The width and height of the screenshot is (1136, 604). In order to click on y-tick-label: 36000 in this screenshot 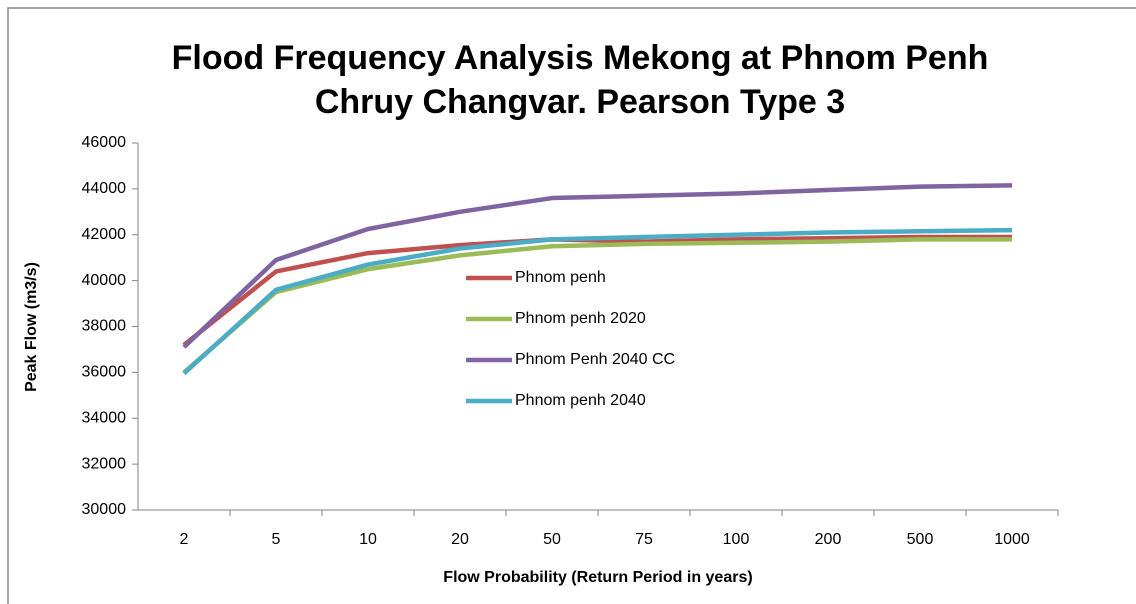, I will do `click(104, 372)`.